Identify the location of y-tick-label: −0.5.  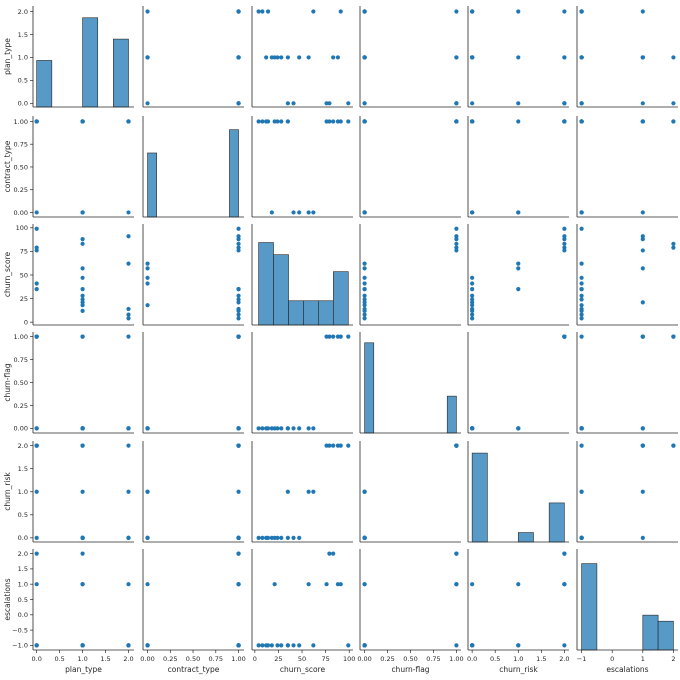
(20, 630).